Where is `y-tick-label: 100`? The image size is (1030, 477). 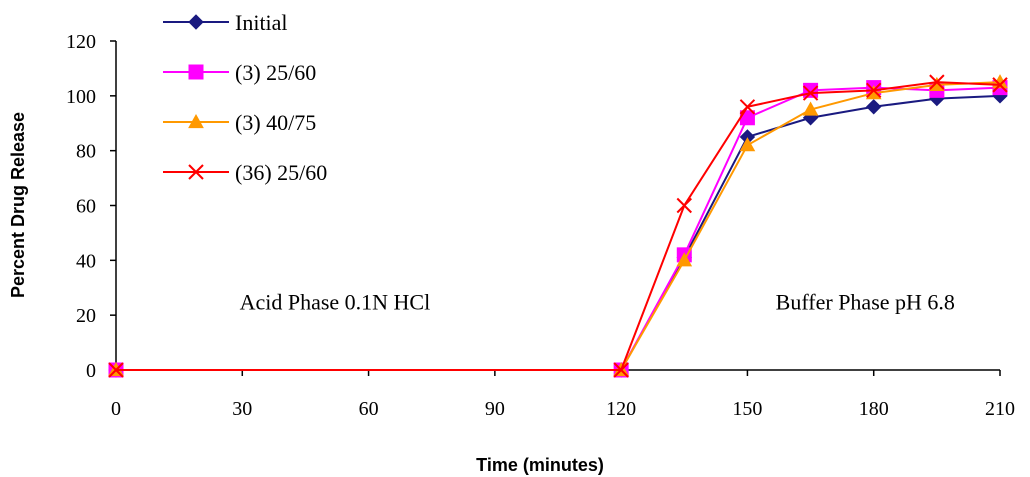
y-tick-label: 100 is located at coordinates (81, 97).